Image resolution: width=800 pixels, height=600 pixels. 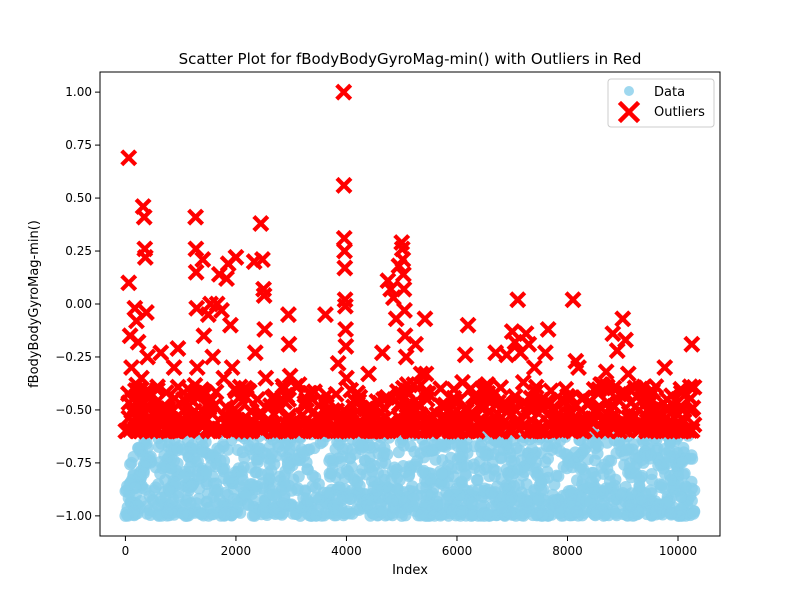 I want to click on x-axis-label: Index, so click(x=410, y=570).